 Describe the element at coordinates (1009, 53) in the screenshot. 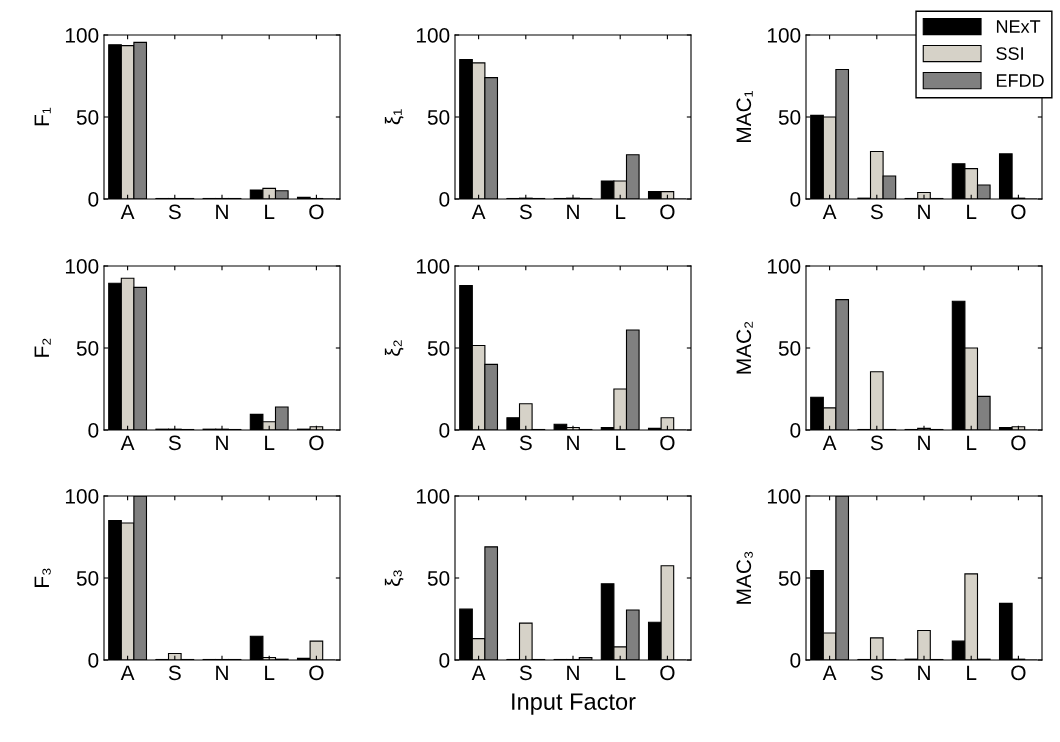

I see `legend-label: SSI` at that location.